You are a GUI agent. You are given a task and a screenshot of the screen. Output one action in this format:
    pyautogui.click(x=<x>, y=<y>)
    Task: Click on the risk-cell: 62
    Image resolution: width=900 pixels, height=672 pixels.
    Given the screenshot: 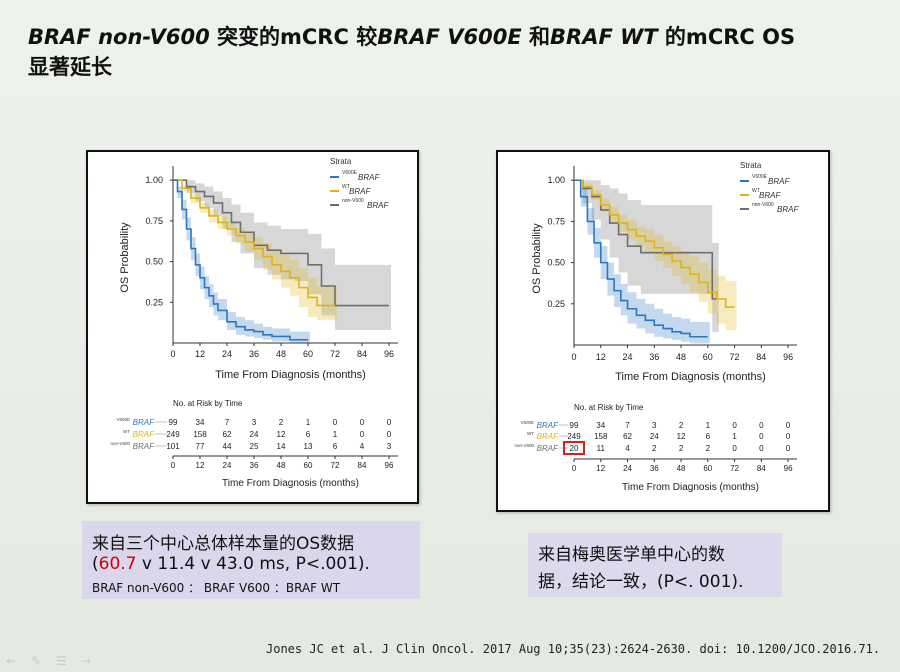 What is the action you would take?
    pyautogui.click(x=627, y=436)
    